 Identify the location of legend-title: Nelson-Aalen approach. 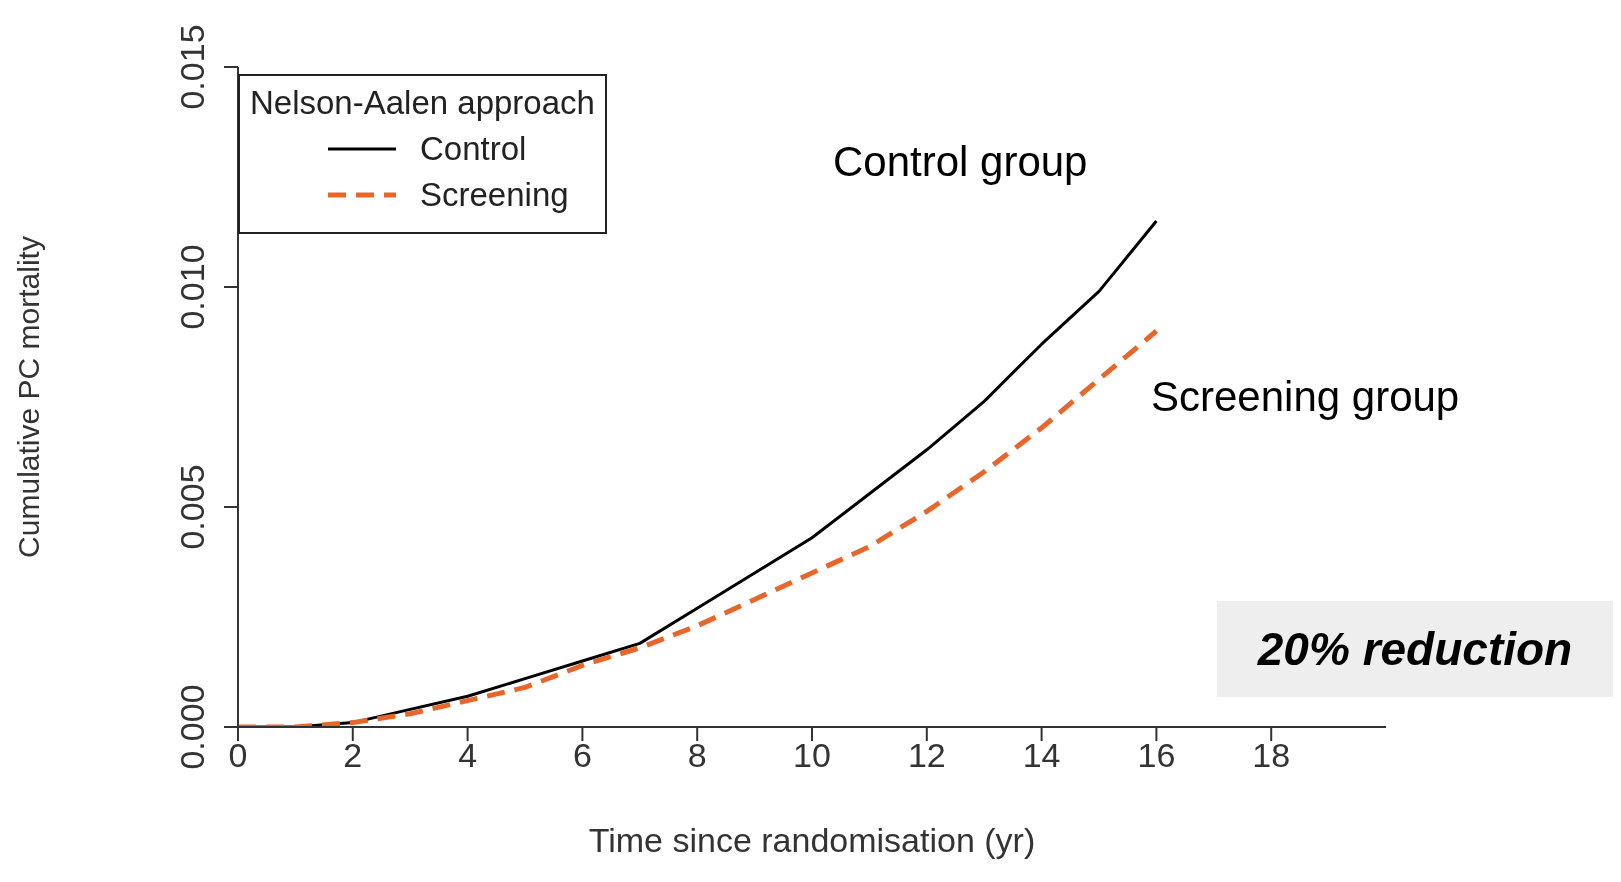
(422, 103).